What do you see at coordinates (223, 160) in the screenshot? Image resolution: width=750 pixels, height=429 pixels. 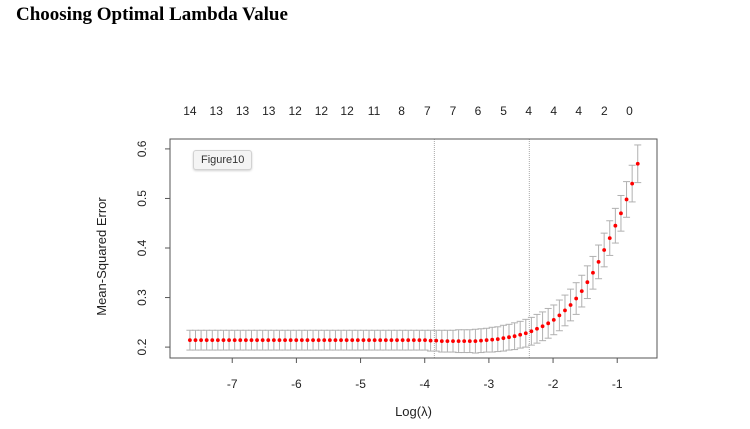 I see `figure-tag: Figure10` at bounding box center [223, 160].